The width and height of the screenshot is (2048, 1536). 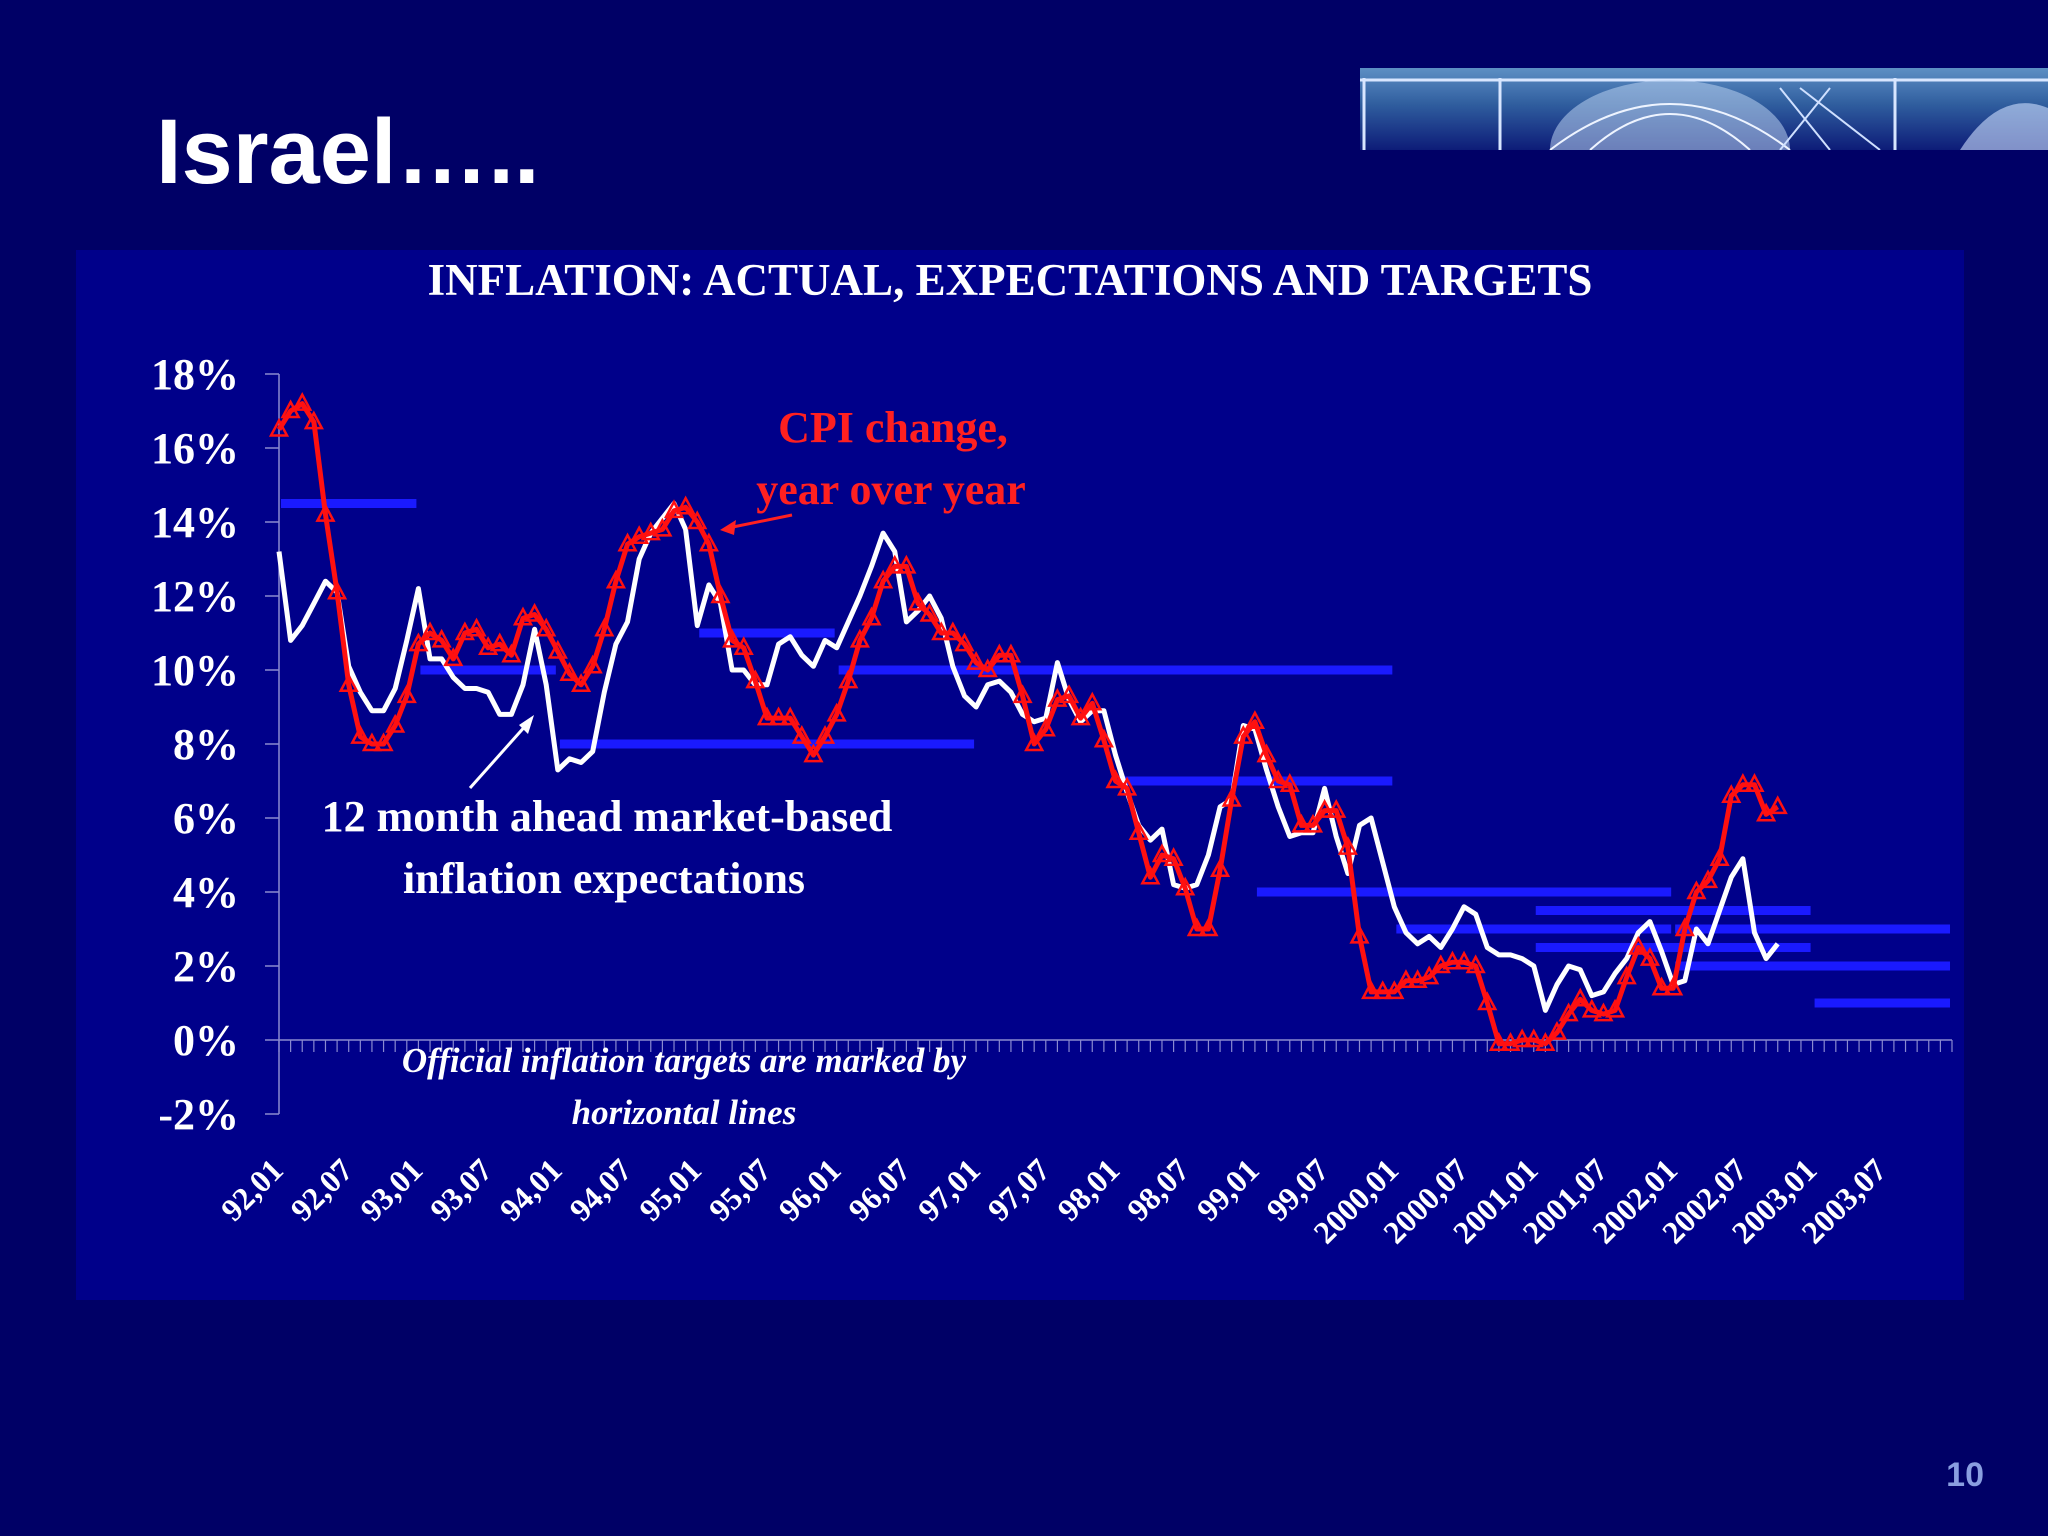 What do you see at coordinates (2004, 126) in the screenshot?
I see `banner-shape` at bounding box center [2004, 126].